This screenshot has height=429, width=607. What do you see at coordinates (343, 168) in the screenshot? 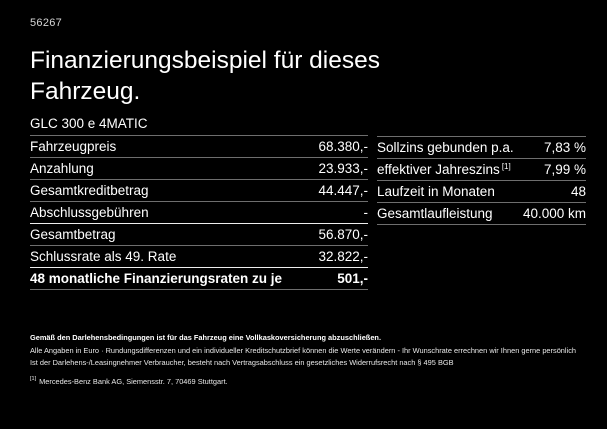
I see `row-value: 23.933,-` at bounding box center [343, 168].